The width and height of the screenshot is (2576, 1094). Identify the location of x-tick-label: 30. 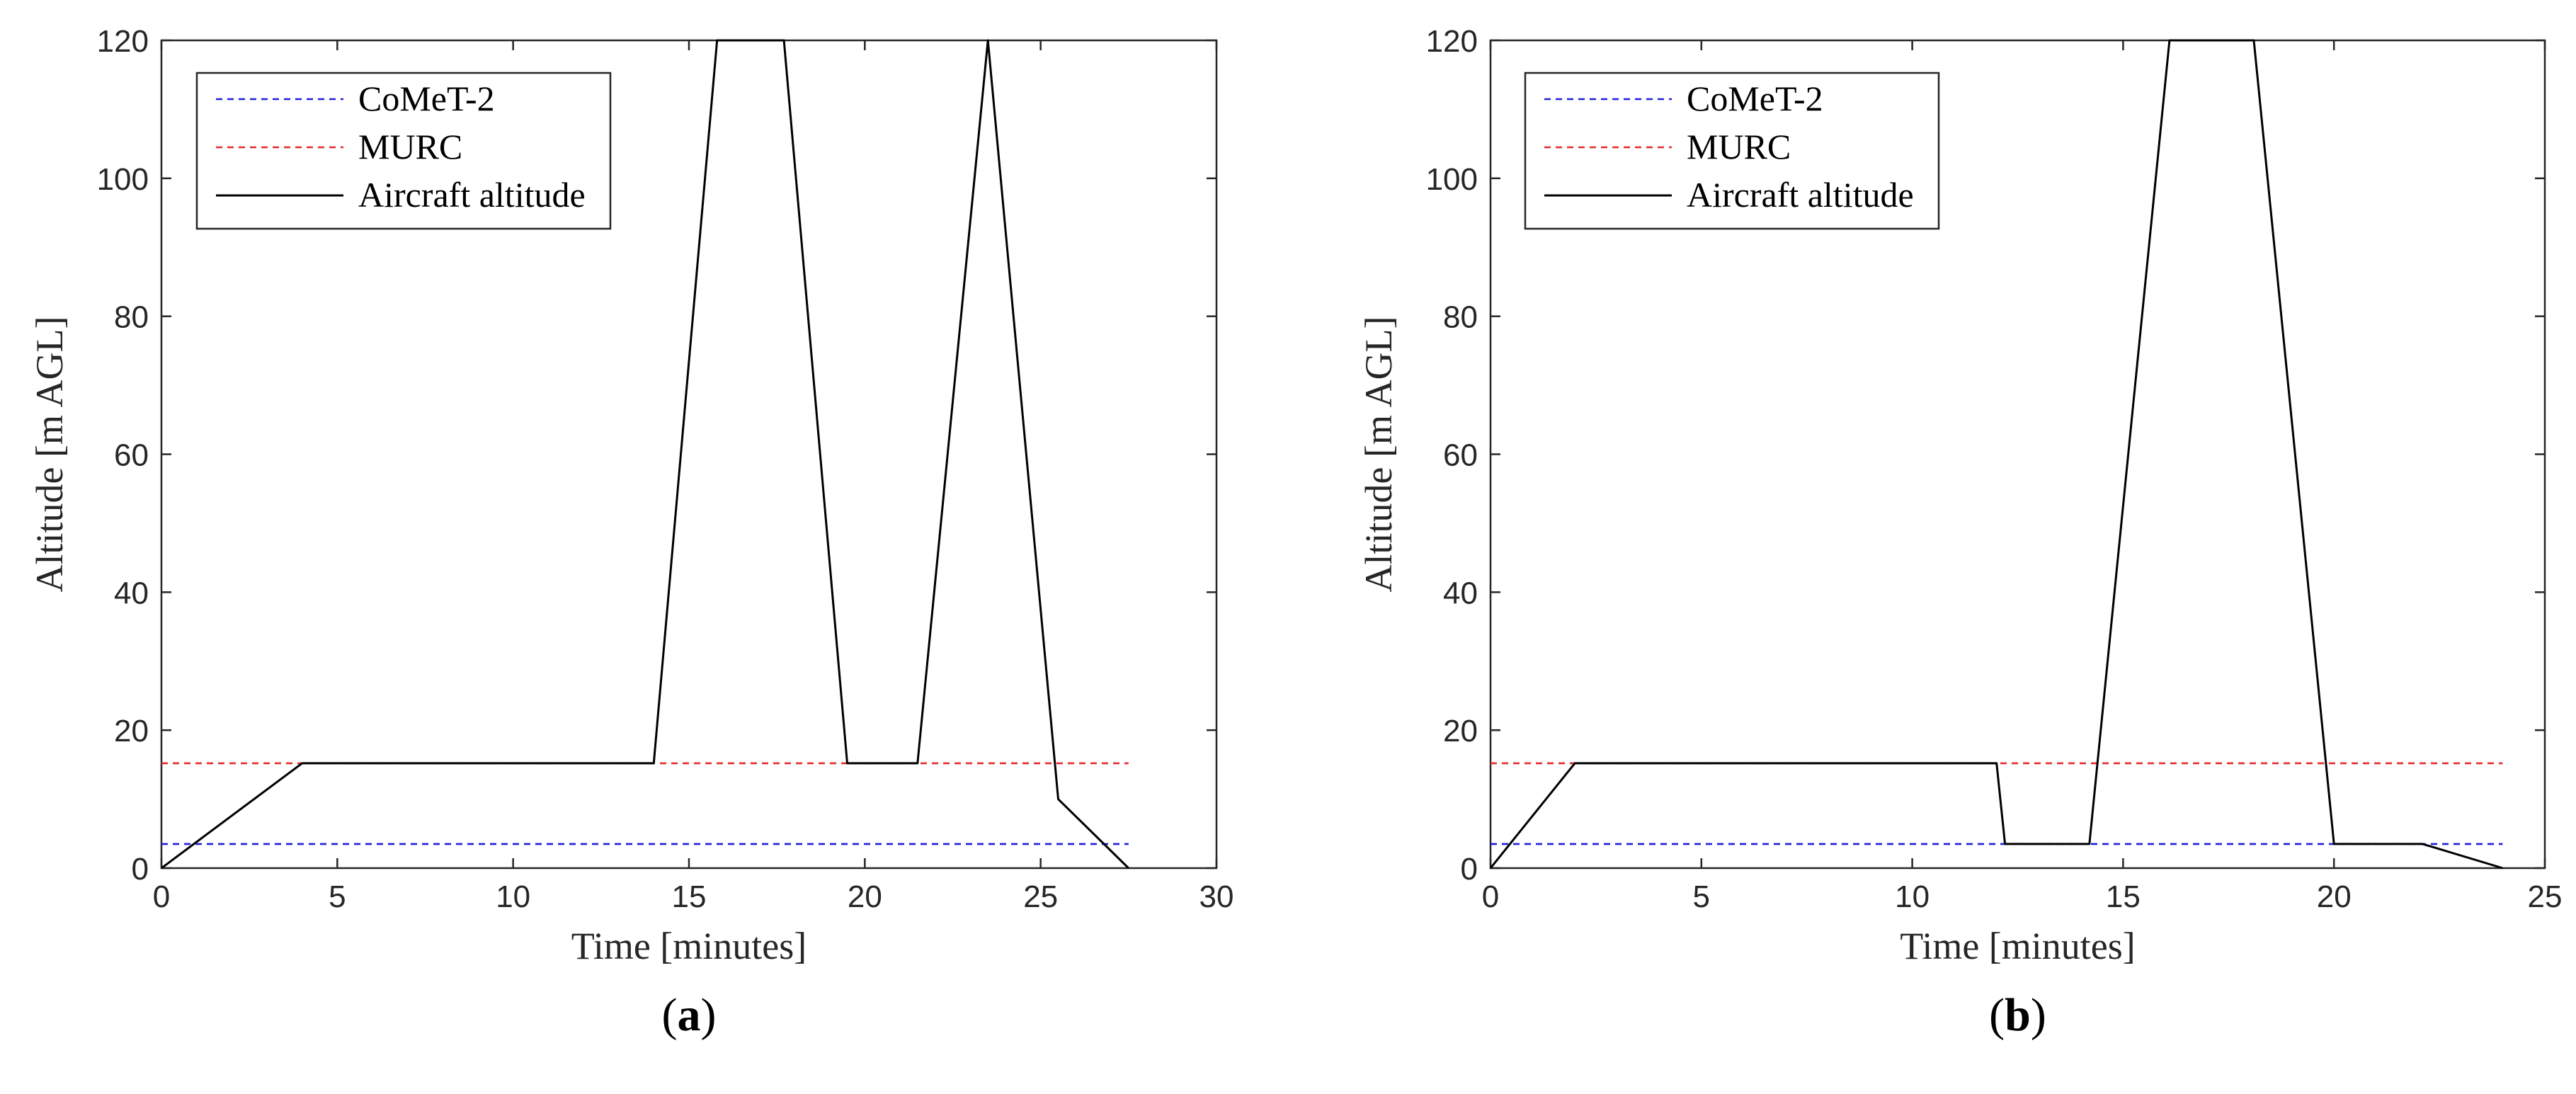
(1216, 896).